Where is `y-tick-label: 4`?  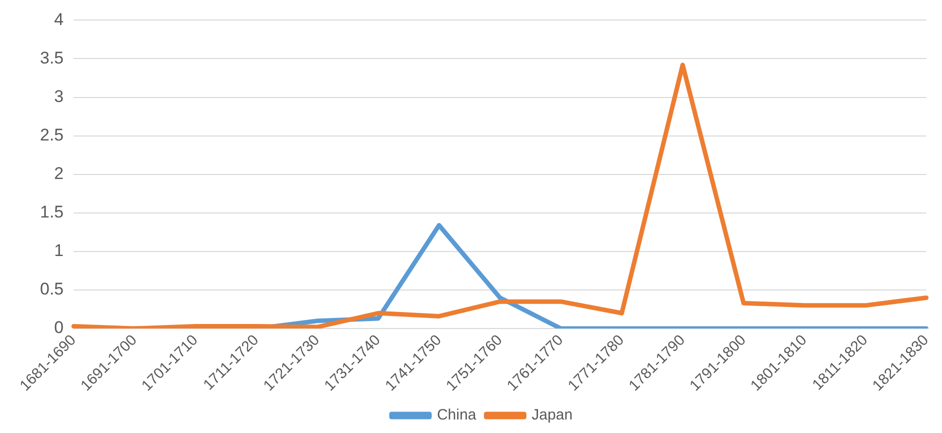
y-tick-label: 4 is located at coordinates (59, 19).